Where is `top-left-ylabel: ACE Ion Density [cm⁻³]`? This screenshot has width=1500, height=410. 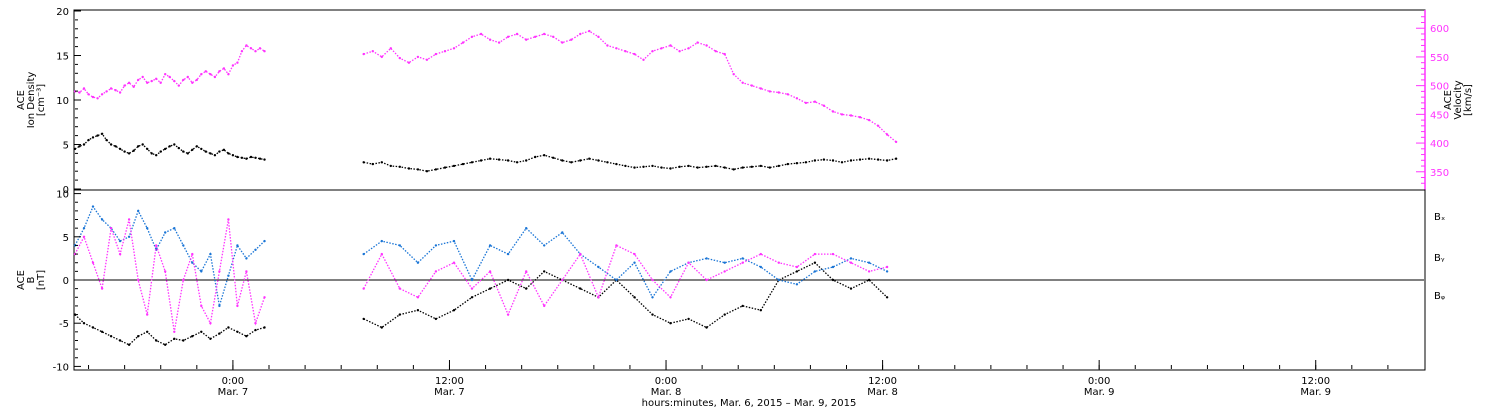 top-left-ylabel: ACE Ion Density [cm⁻³] is located at coordinates (31, 100).